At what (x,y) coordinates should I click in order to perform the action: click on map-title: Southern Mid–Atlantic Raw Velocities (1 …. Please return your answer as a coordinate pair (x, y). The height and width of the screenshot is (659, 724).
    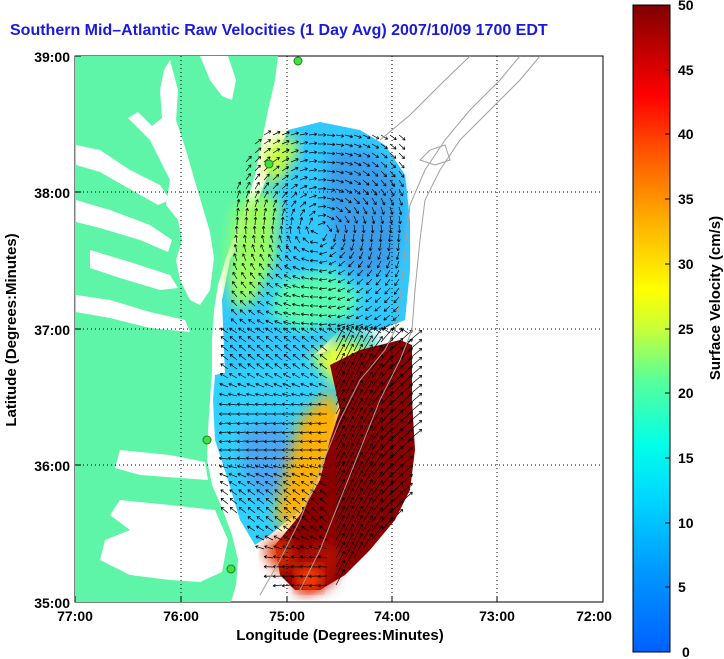
    Looking at the image, I should click on (279, 30).